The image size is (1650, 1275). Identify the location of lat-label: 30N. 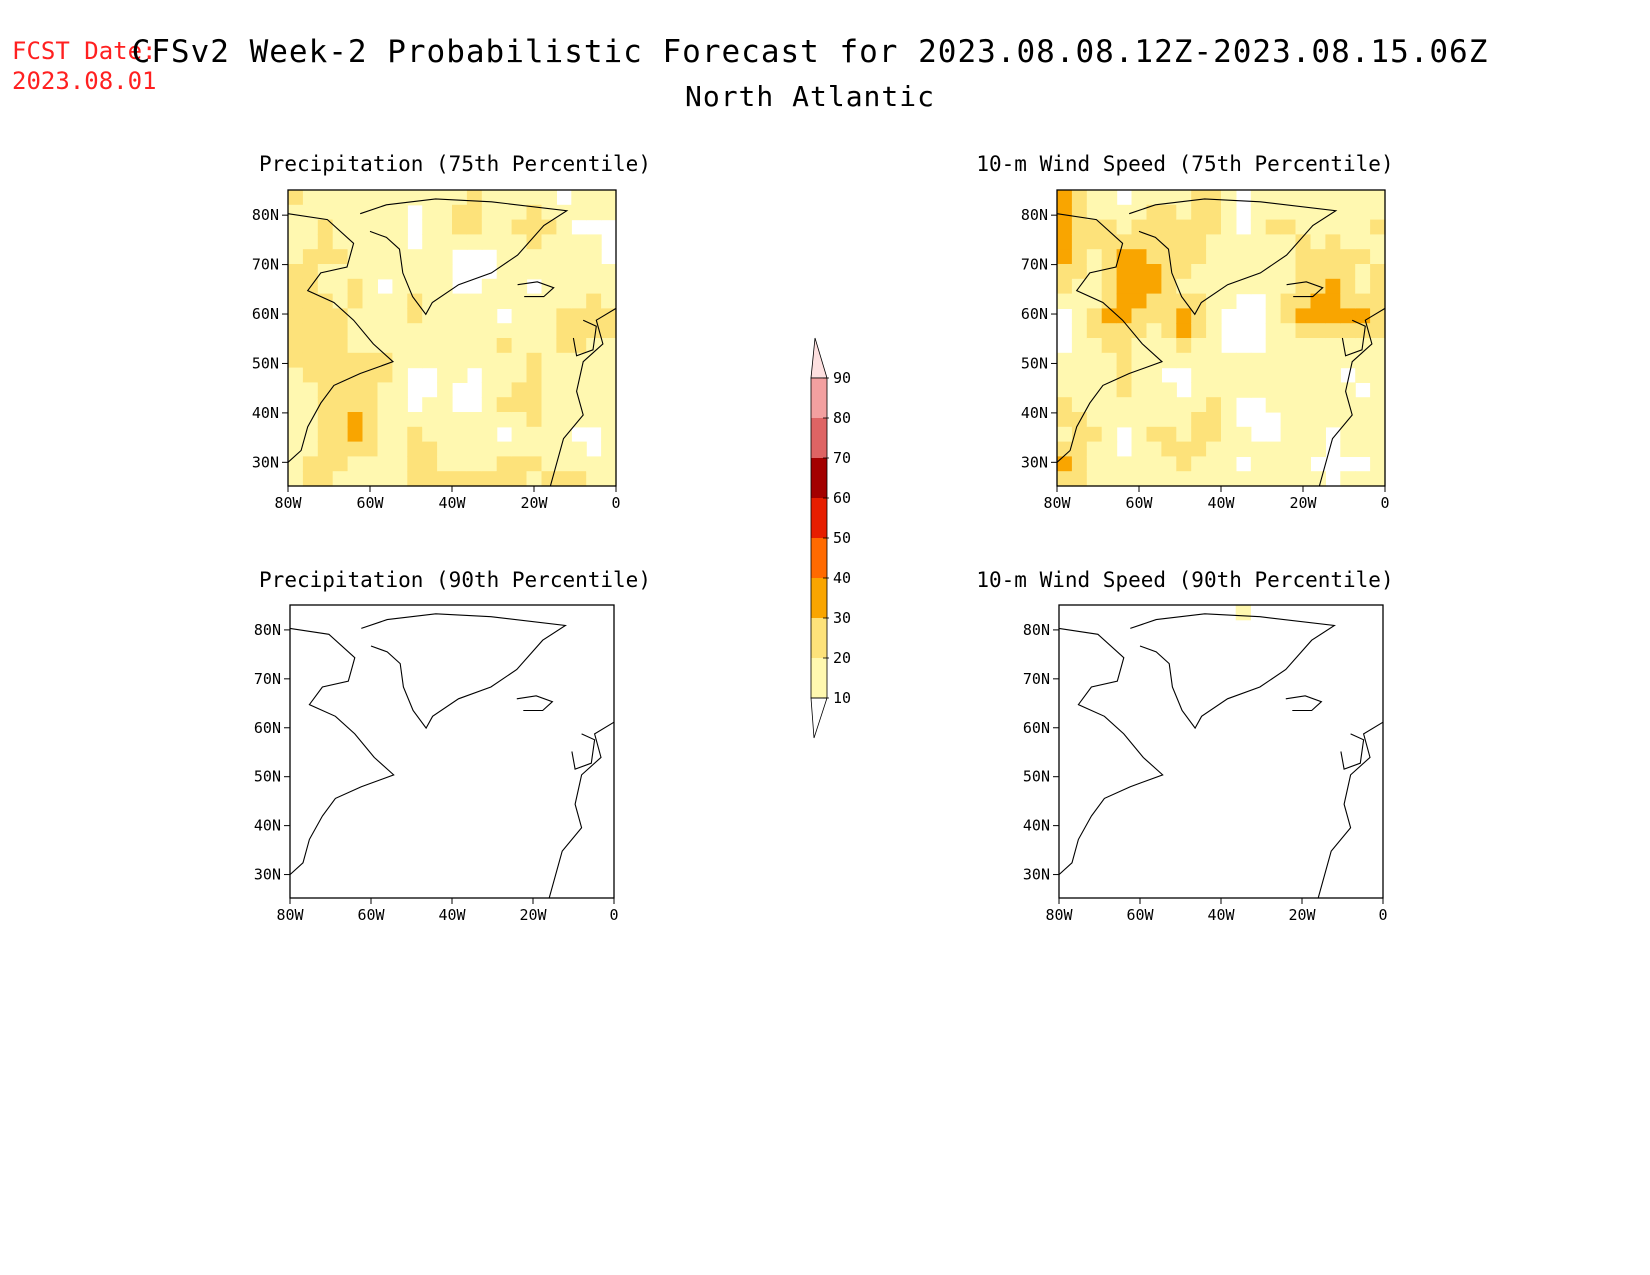
(265, 462).